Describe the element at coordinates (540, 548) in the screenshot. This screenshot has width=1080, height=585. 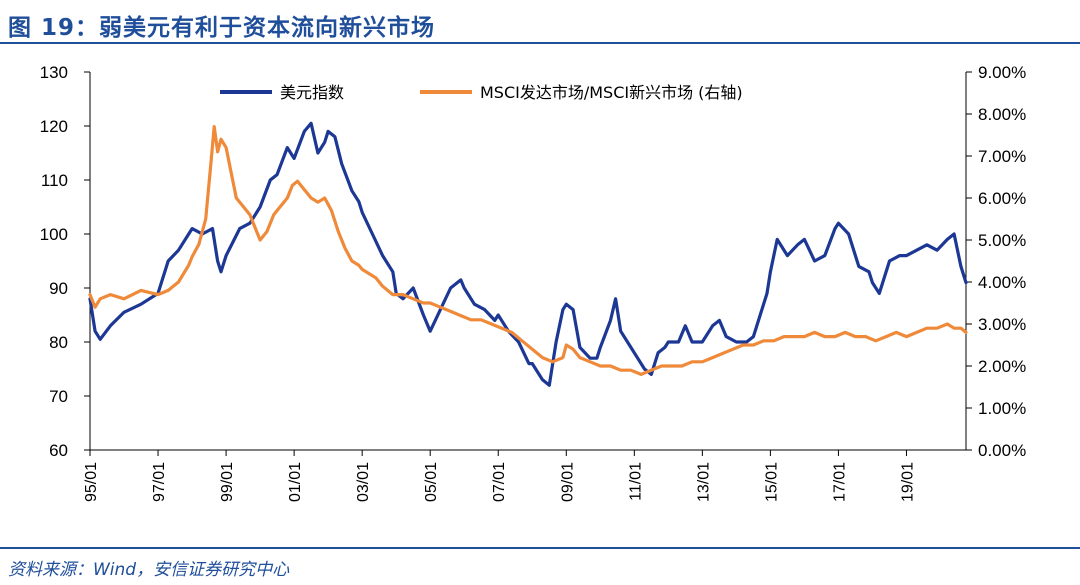
I see `source-rule` at that location.